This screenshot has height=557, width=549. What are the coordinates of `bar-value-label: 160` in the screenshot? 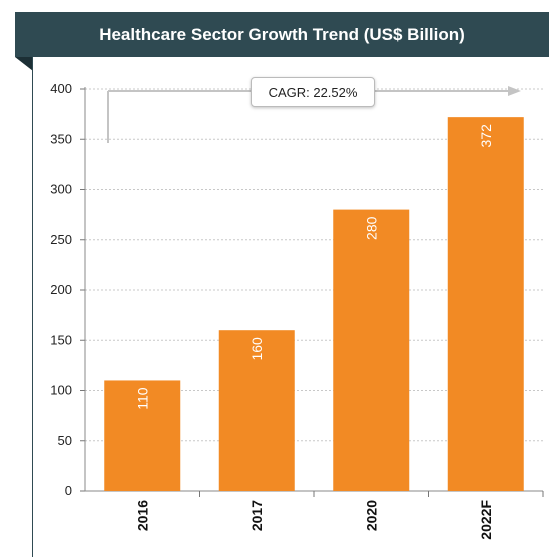 It's located at (257, 349).